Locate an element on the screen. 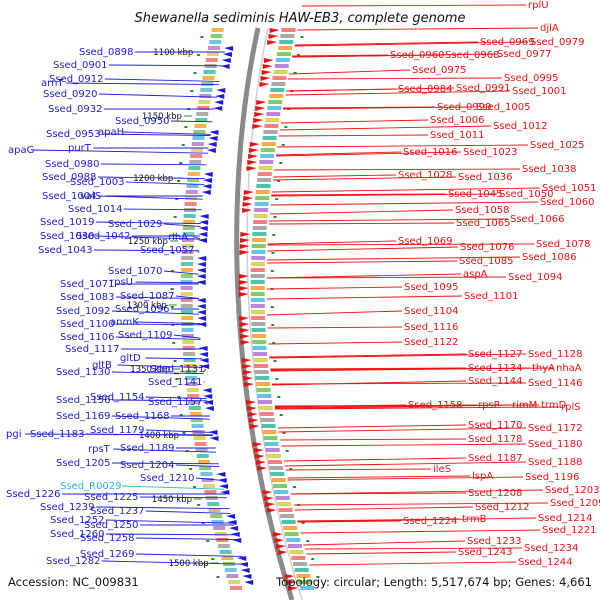  gene-label-right: Ssed_1038 is located at coordinates (549, 169).